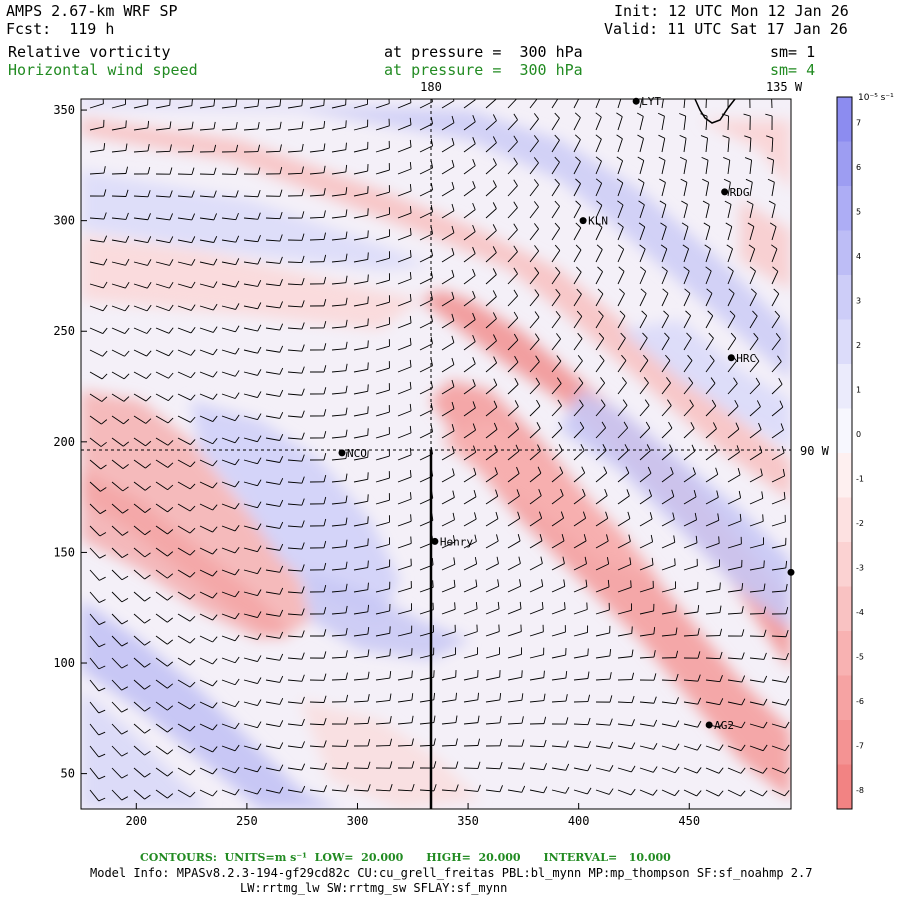 This screenshot has height=900, width=900. What do you see at coordinates (844, 453) in the screenshot?
I see `colorbar-frame` at bounding box center [844, 453].